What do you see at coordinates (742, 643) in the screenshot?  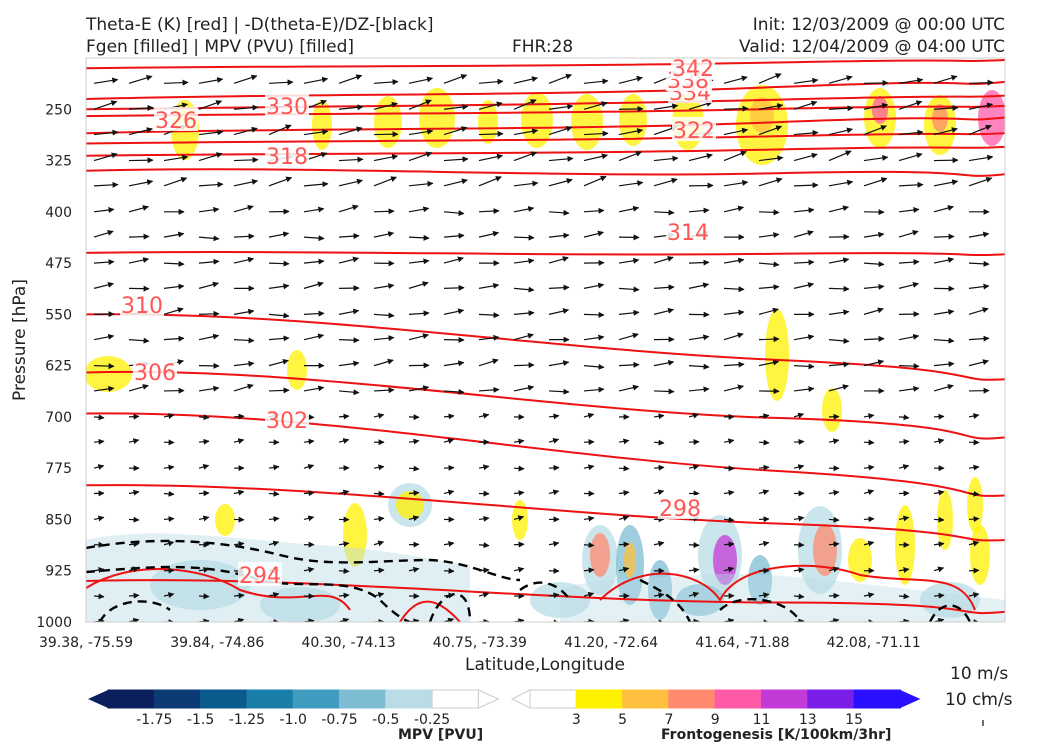 I see `x-tick-label: 41.64, -71.88` at bounding box center [742, 643].